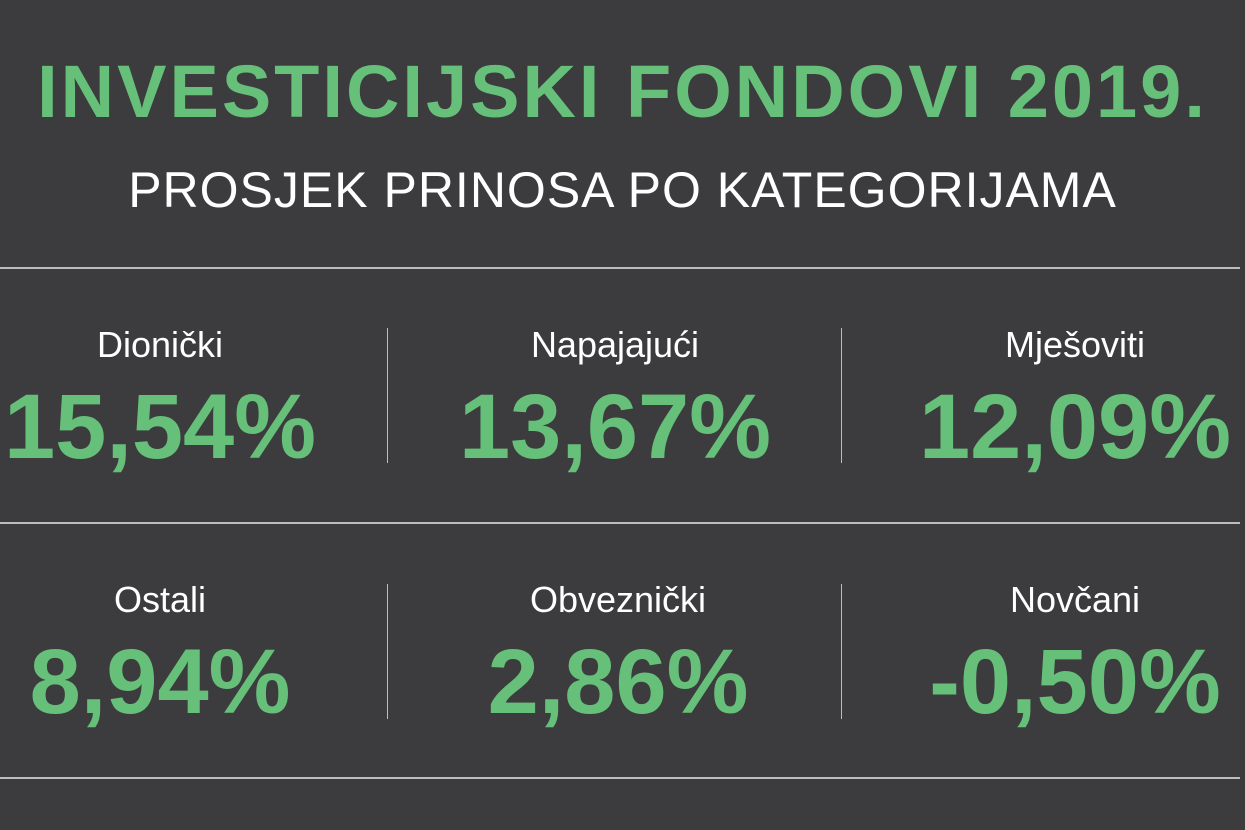 The width and height of the screenshot is (1245, 830). I want to click on category-value: 15,54%, so click(160, 427).